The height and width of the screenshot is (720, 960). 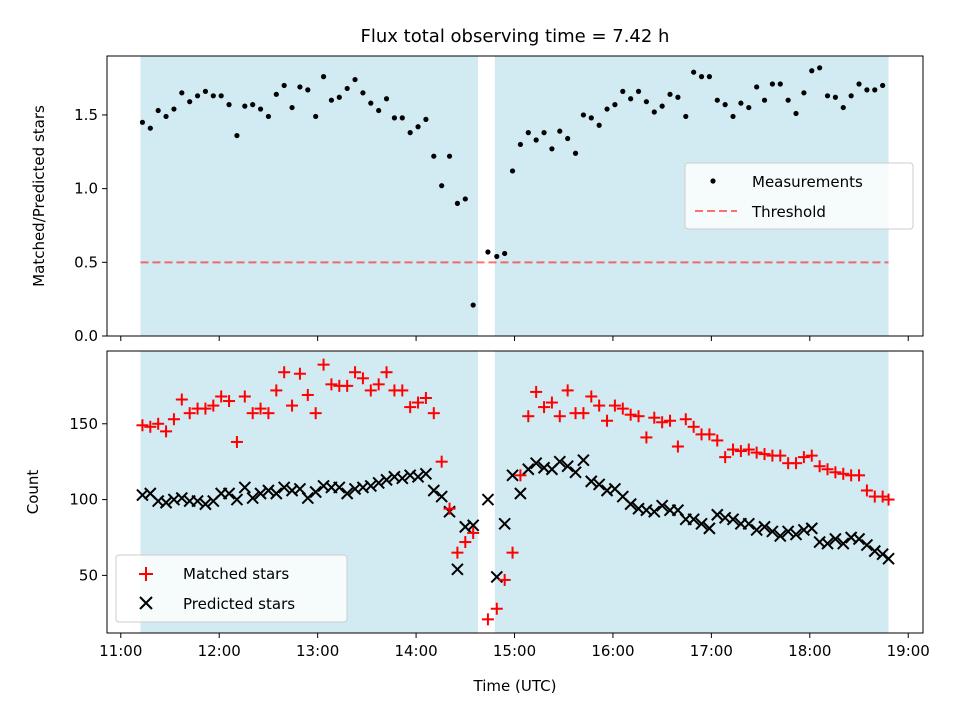 I want to click on bottom-legend-box, so click(x=231, y=588).